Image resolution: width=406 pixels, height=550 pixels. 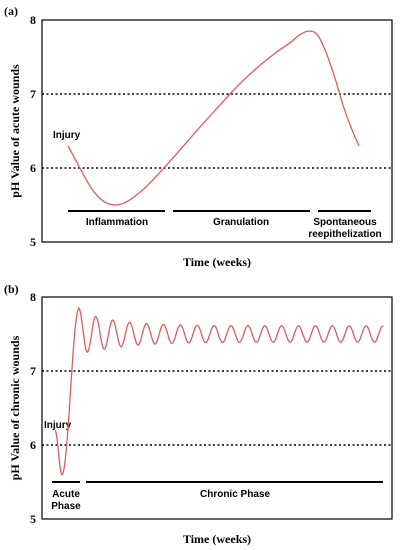 I want to click on panel-b-y-ticks: 5 6 7 8, so click(x=33, y=408).